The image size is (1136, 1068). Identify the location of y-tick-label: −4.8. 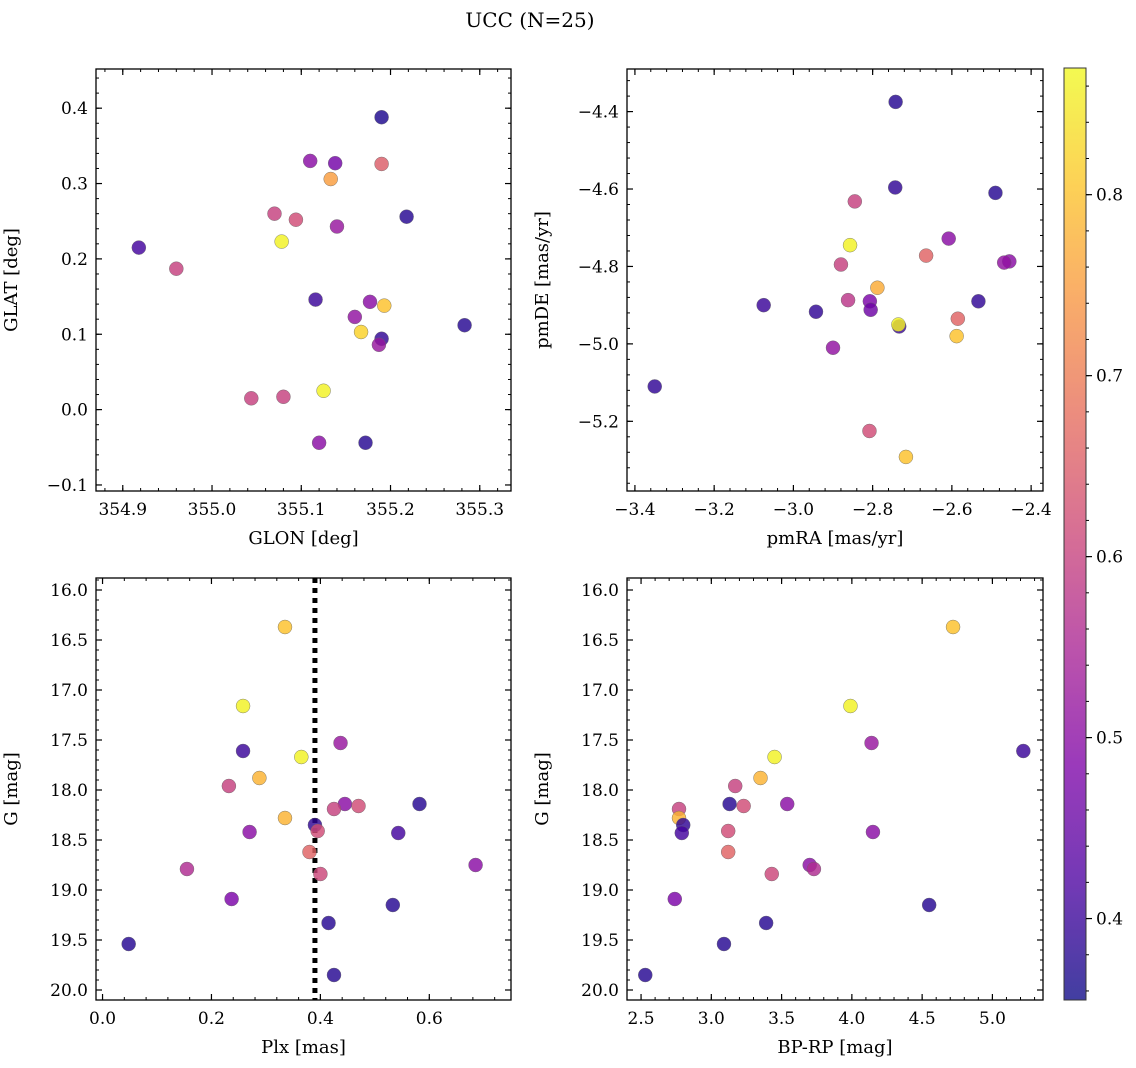
(598, 267).